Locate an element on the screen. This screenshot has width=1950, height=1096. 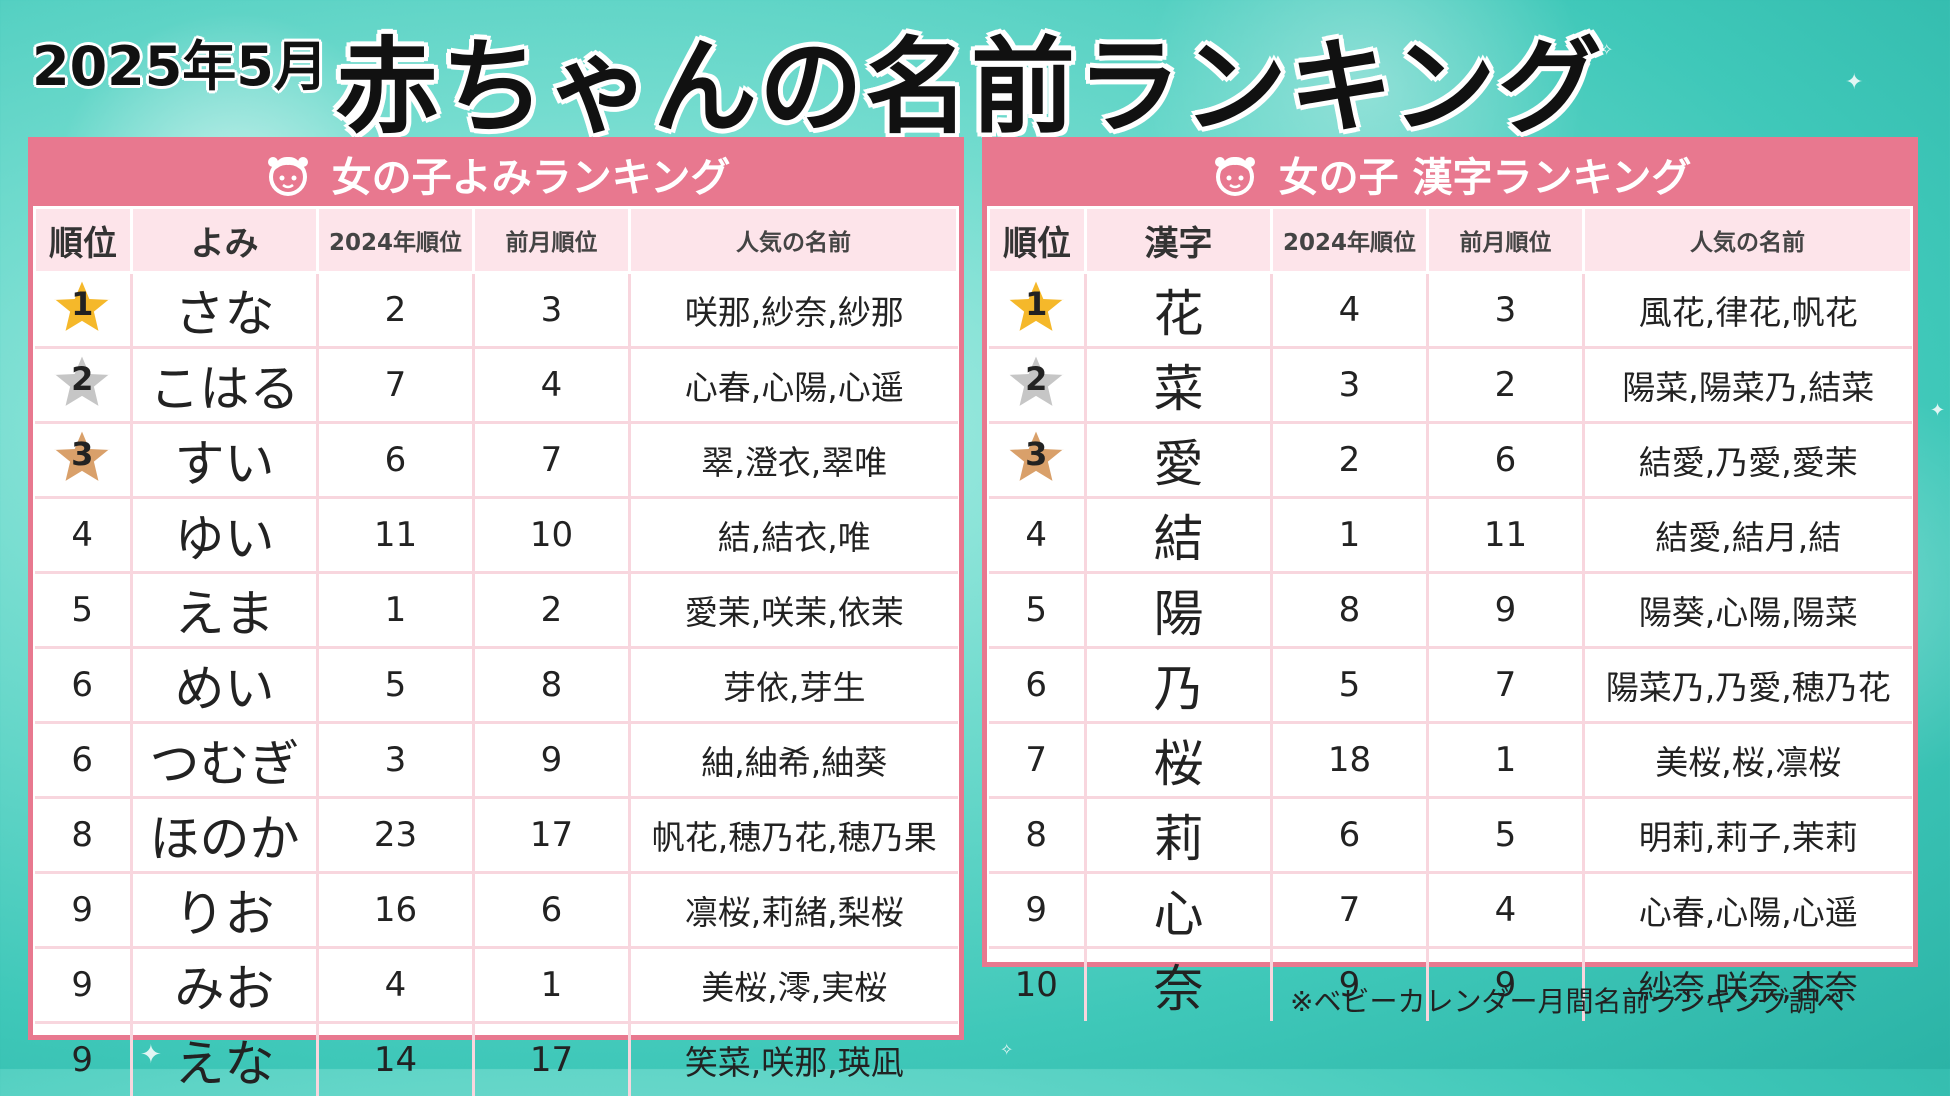
popular-names-cell: 結愛,乃愛,愛茉 is located at coordinates (1748, 460).